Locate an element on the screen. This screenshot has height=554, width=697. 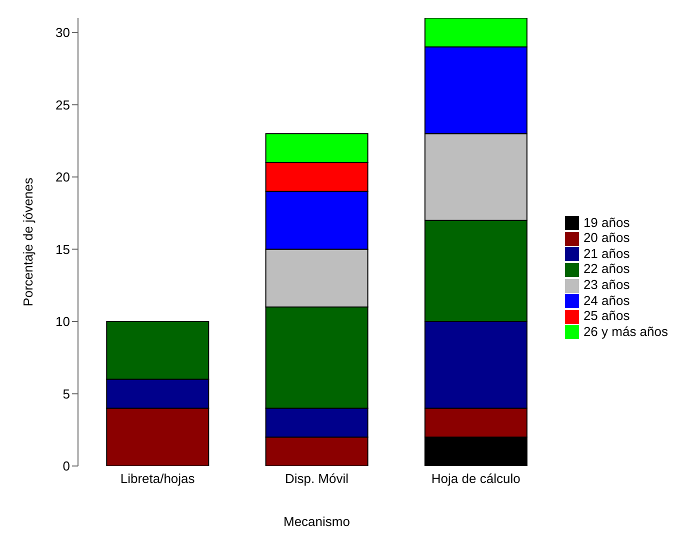
legend-label: 22 años is located at coordinates (606, 268).